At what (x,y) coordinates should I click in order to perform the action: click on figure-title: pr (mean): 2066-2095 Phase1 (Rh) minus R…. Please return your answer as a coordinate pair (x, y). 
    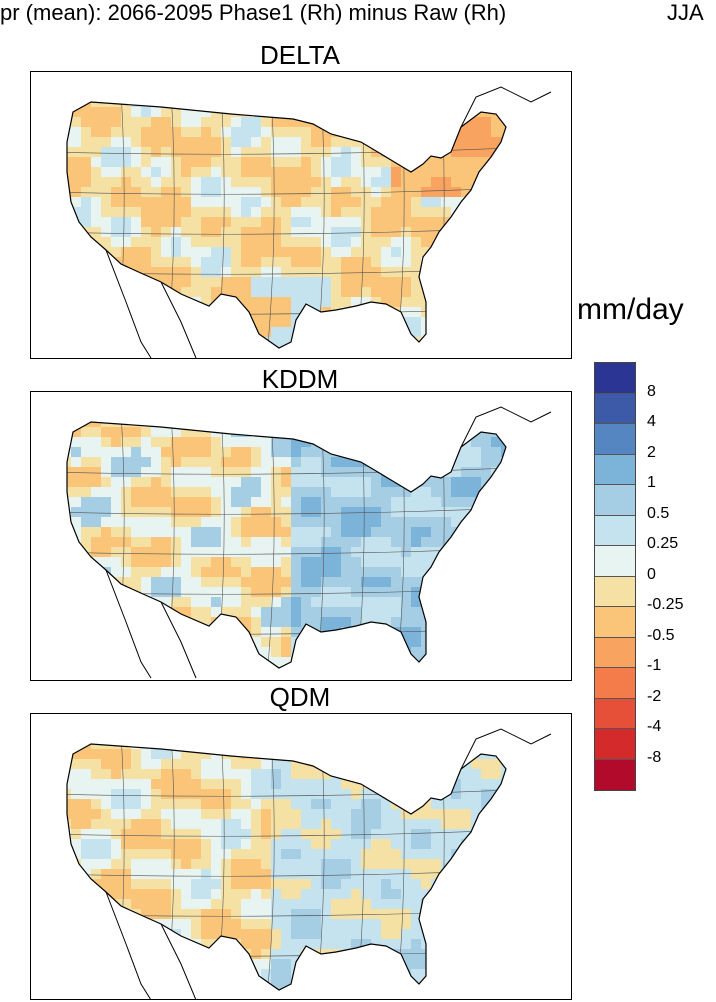
    Looking at the image, I should click on (352, 13).